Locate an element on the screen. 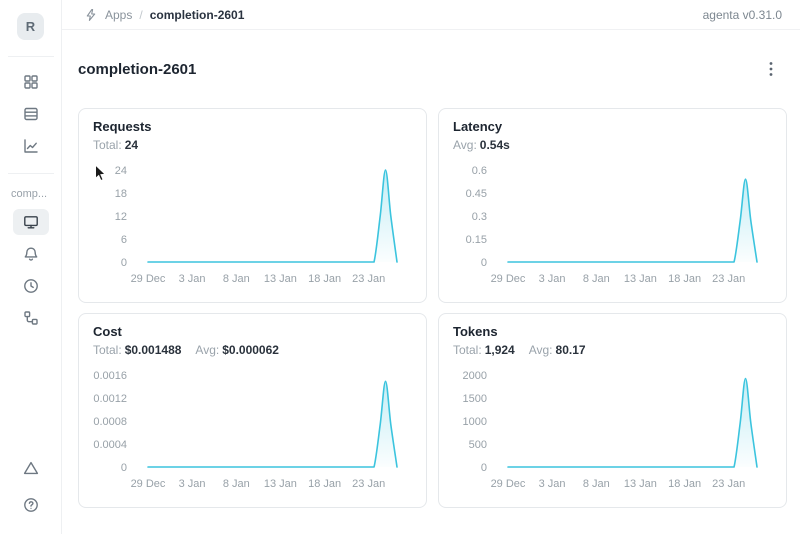  card-stat: Total: 1,924 is located at coordinates (484, 350).